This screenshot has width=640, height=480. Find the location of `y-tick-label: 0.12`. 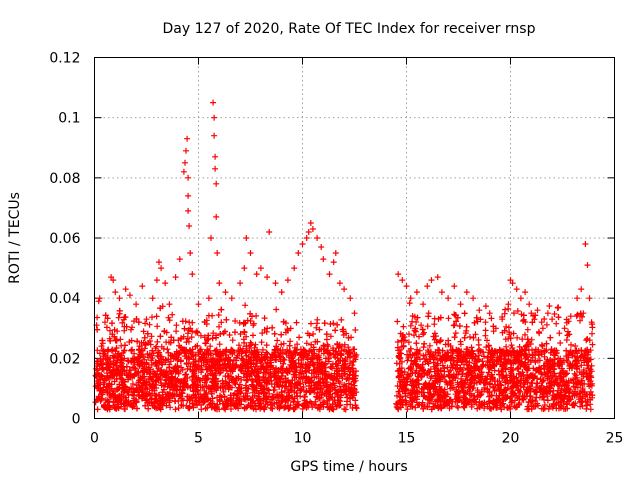

y-tick-label: 0.12 is located at coordinates (64, 59).